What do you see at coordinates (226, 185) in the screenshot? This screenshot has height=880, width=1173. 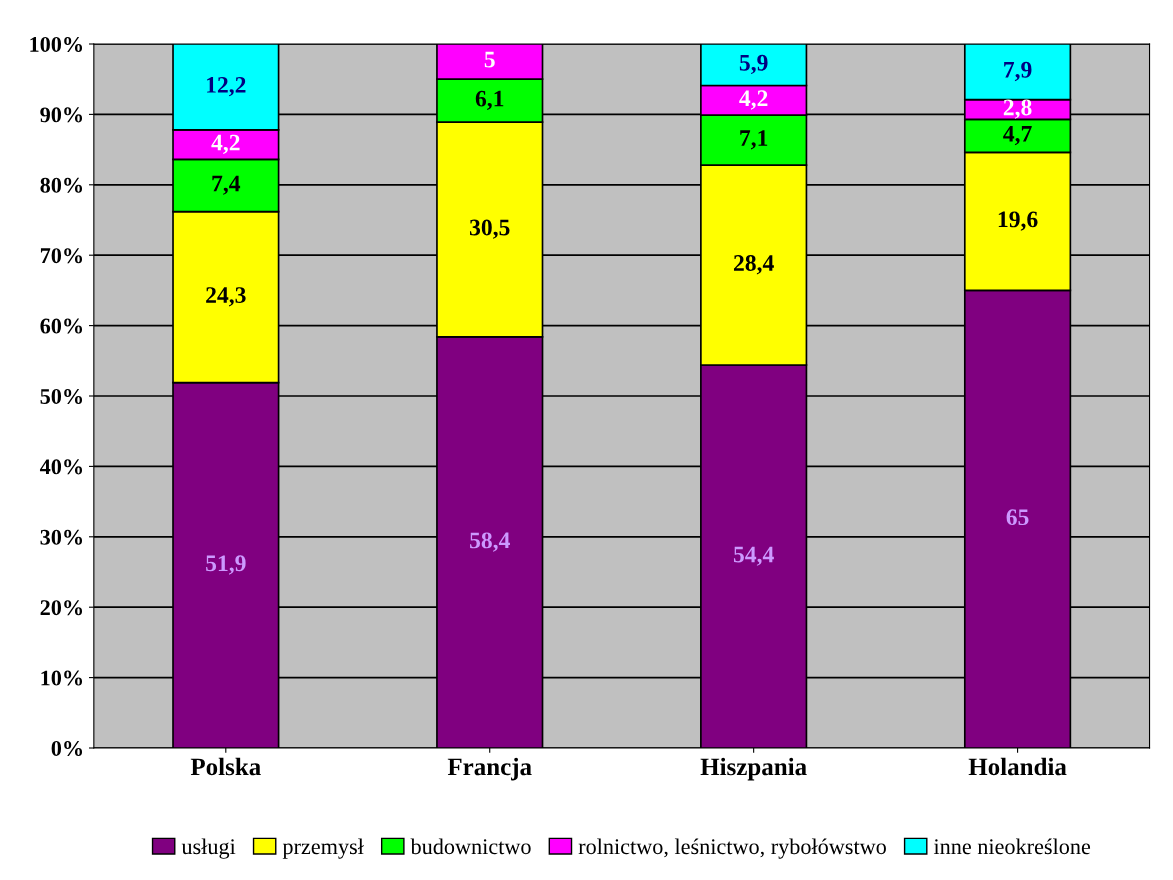 I see `data-label: 7,4` at bounding box center [226, 185].